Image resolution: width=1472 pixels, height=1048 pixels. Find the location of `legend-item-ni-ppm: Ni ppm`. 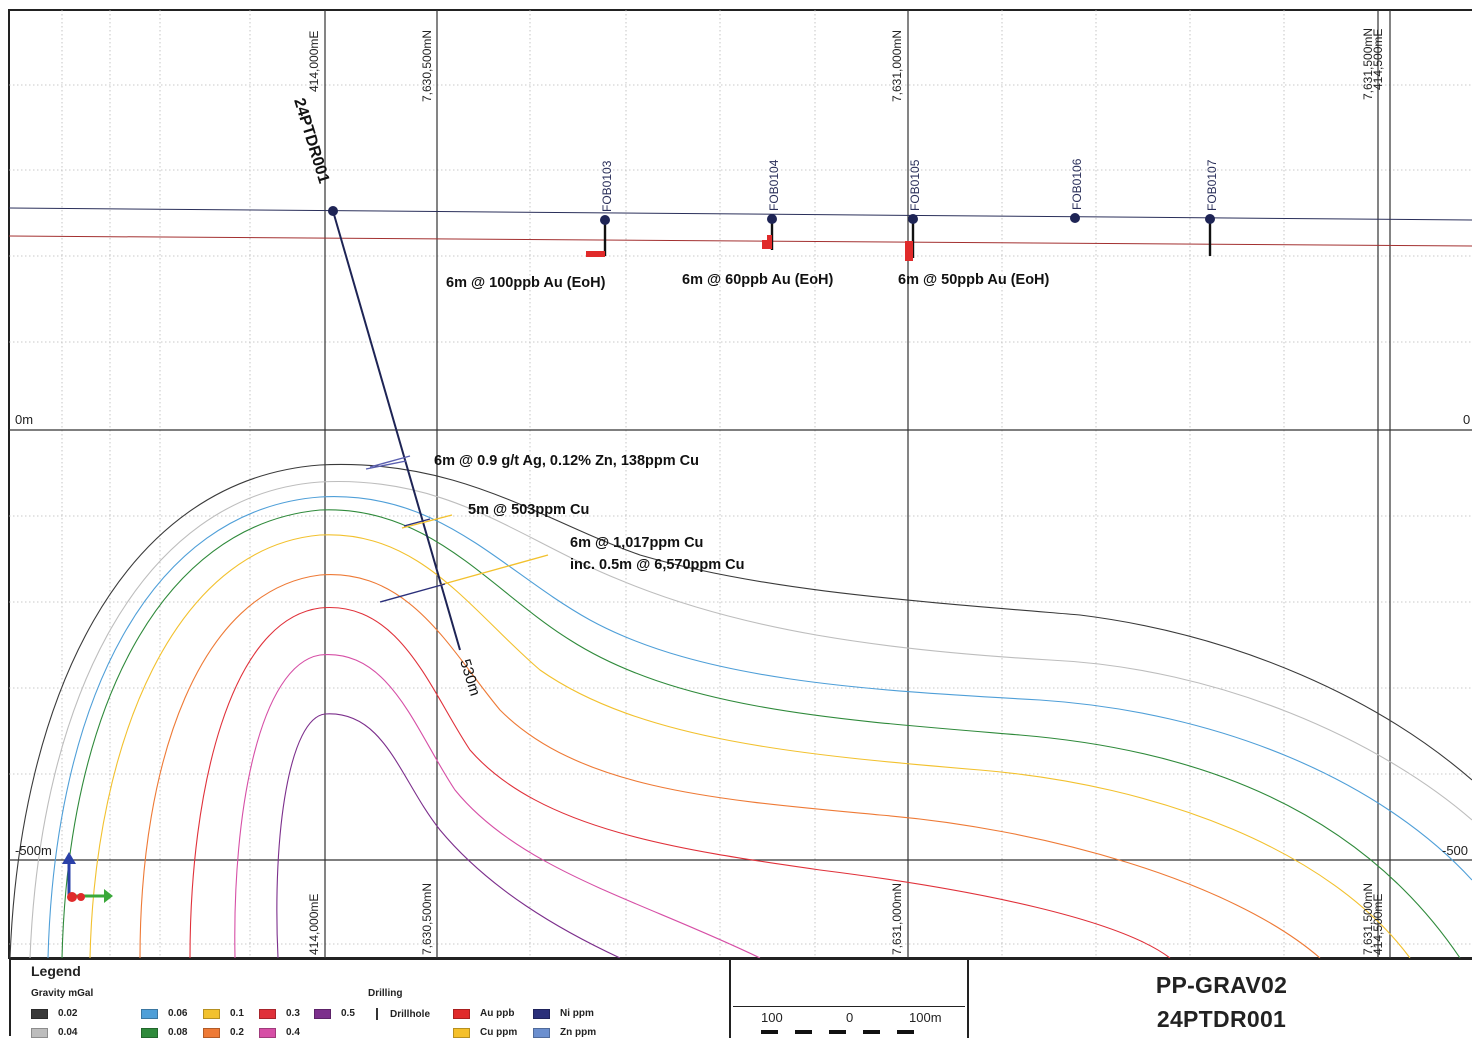

legend-item-ni-ppm: Ni ppm is located at coordinates (563, 1013).